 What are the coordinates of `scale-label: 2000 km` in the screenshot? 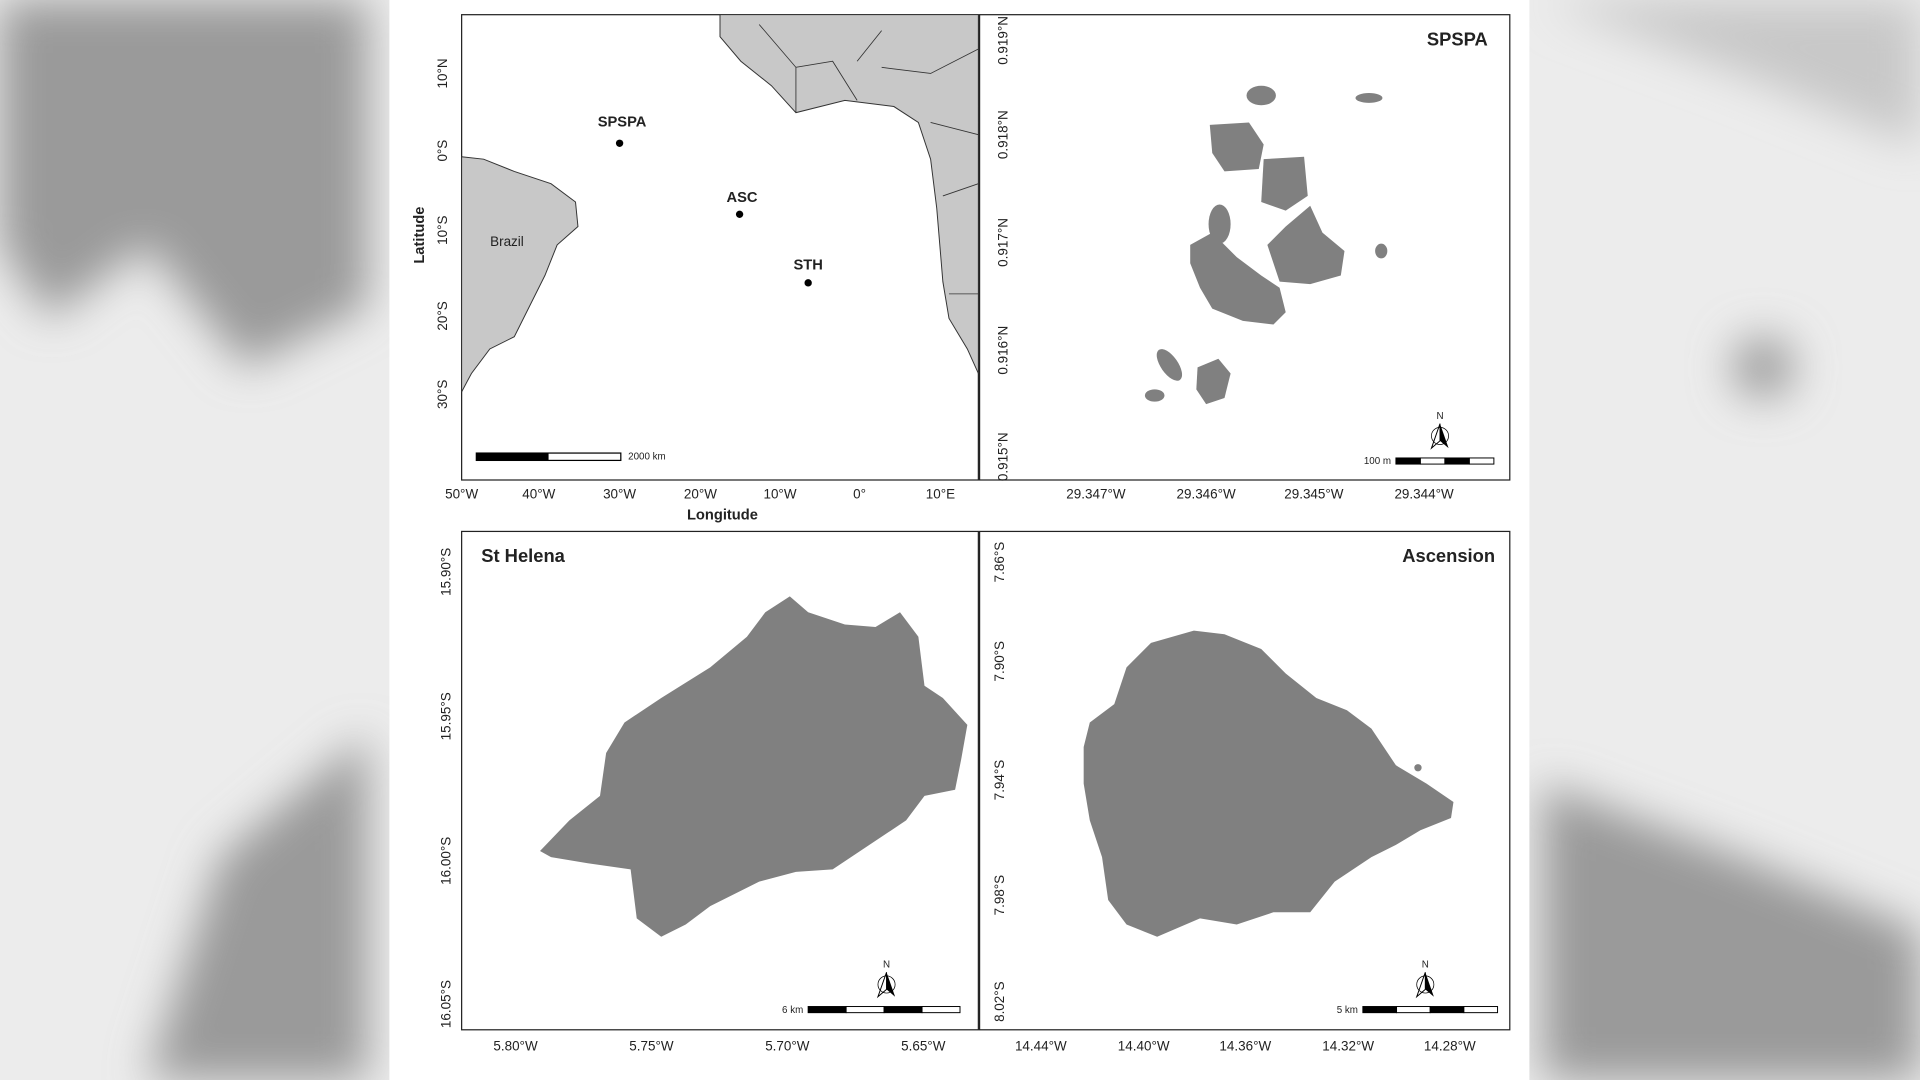 It's located at (647, 456).